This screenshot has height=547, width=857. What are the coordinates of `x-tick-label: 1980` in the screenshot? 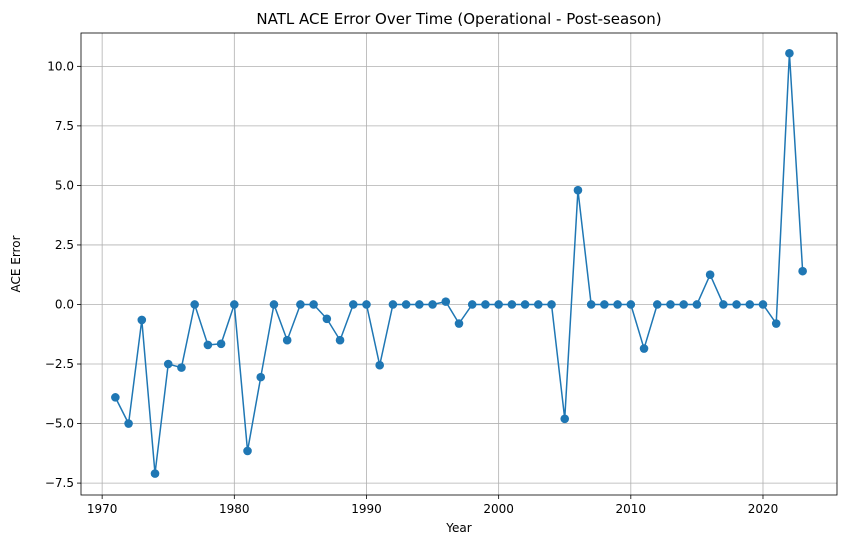 It's located at (234, 509).